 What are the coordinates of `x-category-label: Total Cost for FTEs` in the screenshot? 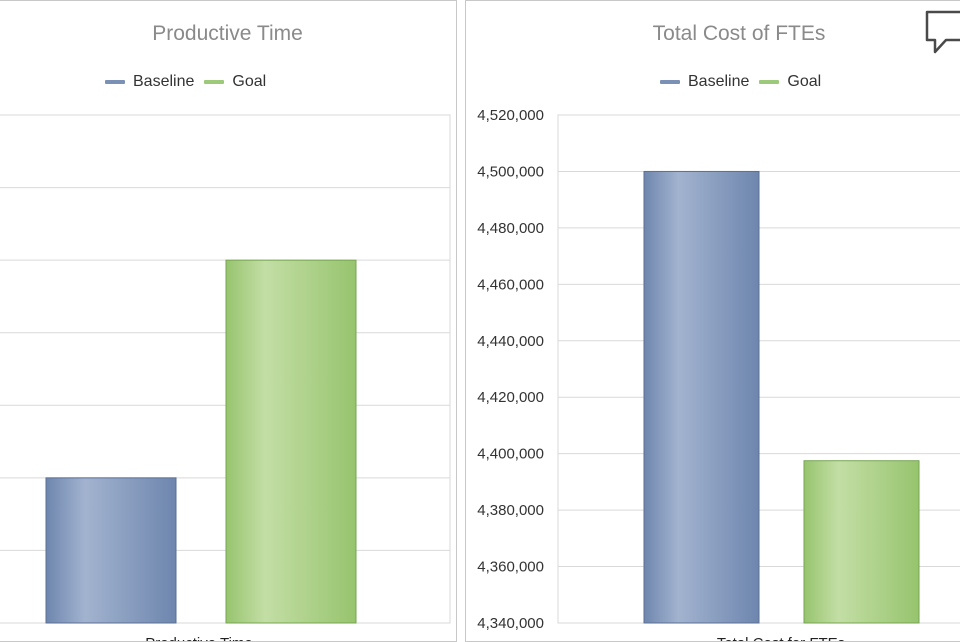 It's located at (781, 638).